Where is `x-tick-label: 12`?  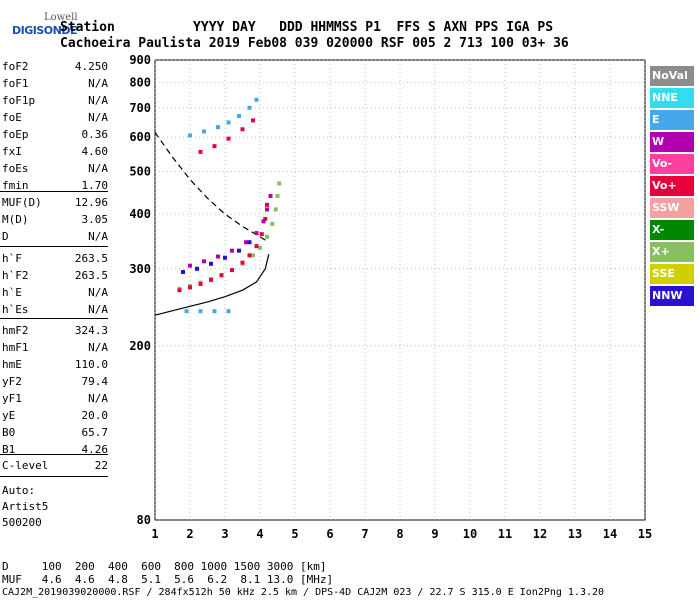 x-tick-label: 12 is located at coordinates (540, 534).